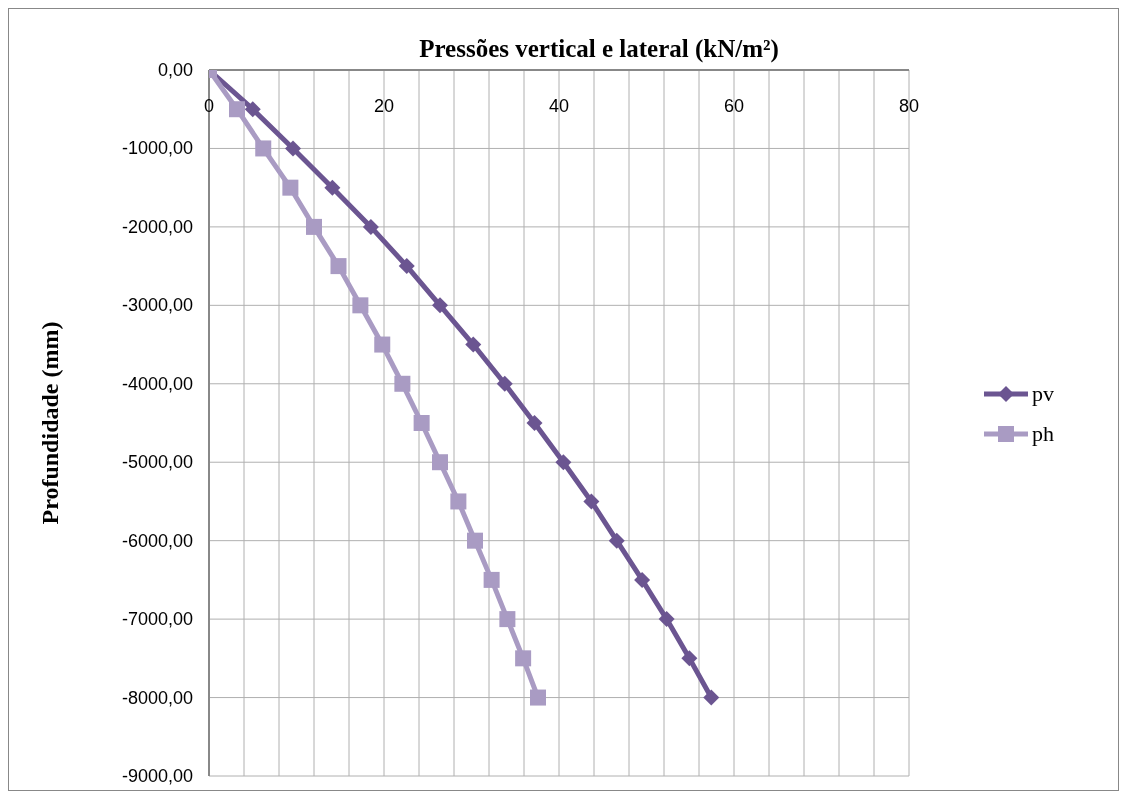  I want to click on x-tick-label: 60, so click(734, 106).